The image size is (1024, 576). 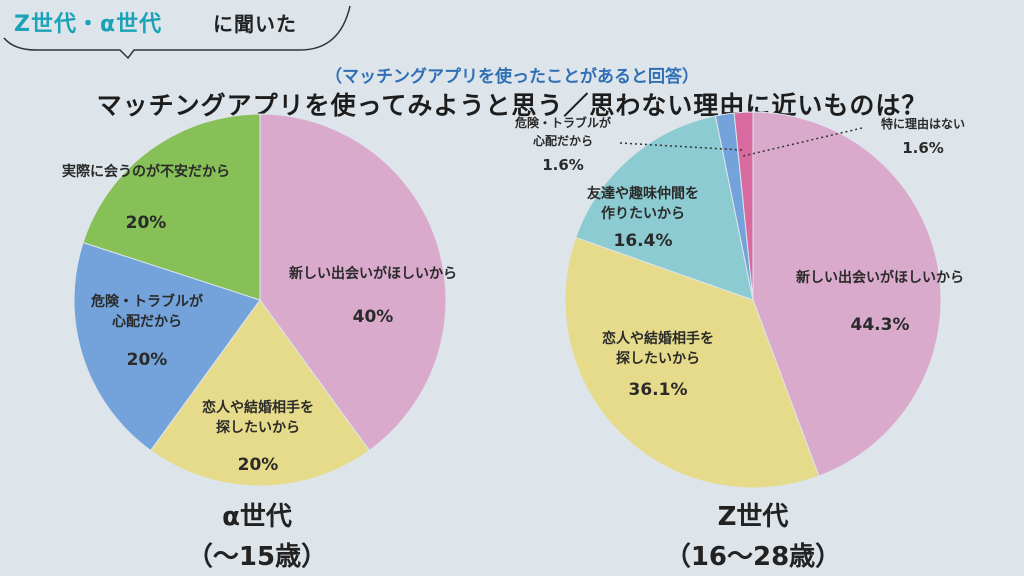 I want to click on slice-label: 友達や趣味仲間を, so click(x=643, y=193).